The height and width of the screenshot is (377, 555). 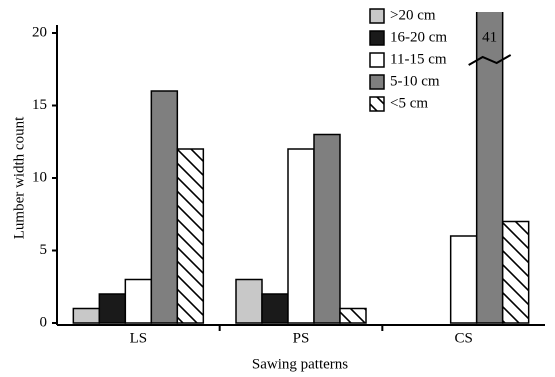 What do you see at coordinates (463, 338) in the screenshot?
I see `x-tick-label: CS` at bounding box center [463, 338].